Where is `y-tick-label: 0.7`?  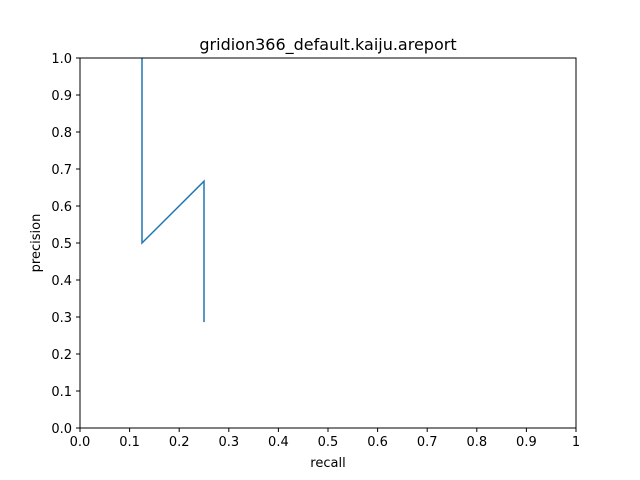 y-tick-label: 0.7 is located at coordinates (61, 170).